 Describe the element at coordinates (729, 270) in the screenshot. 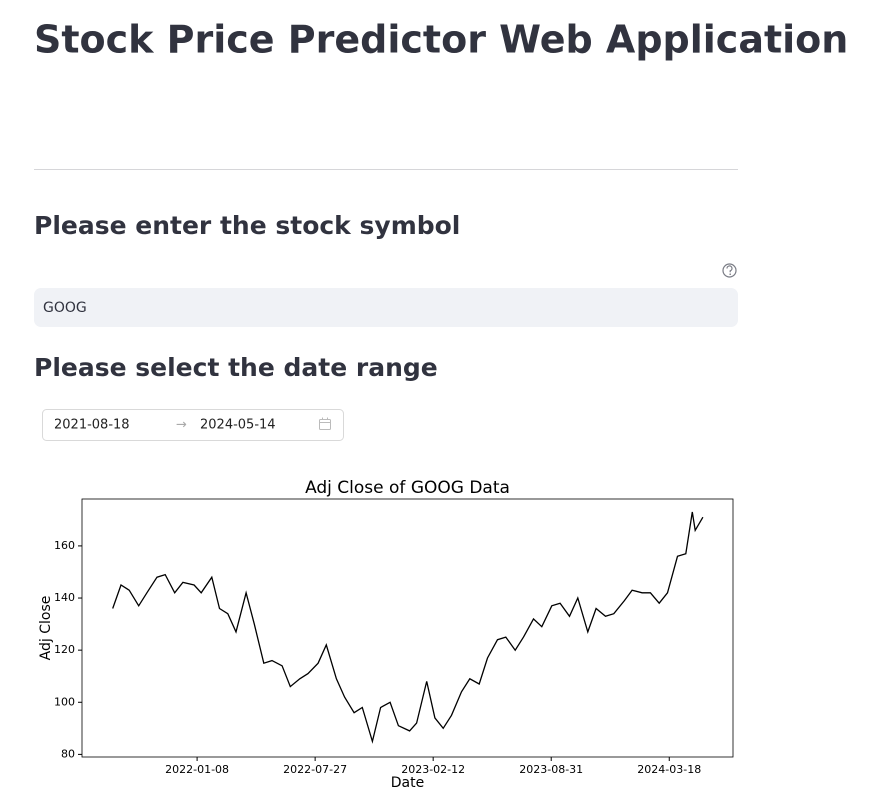

I see `help-icon` at that location.